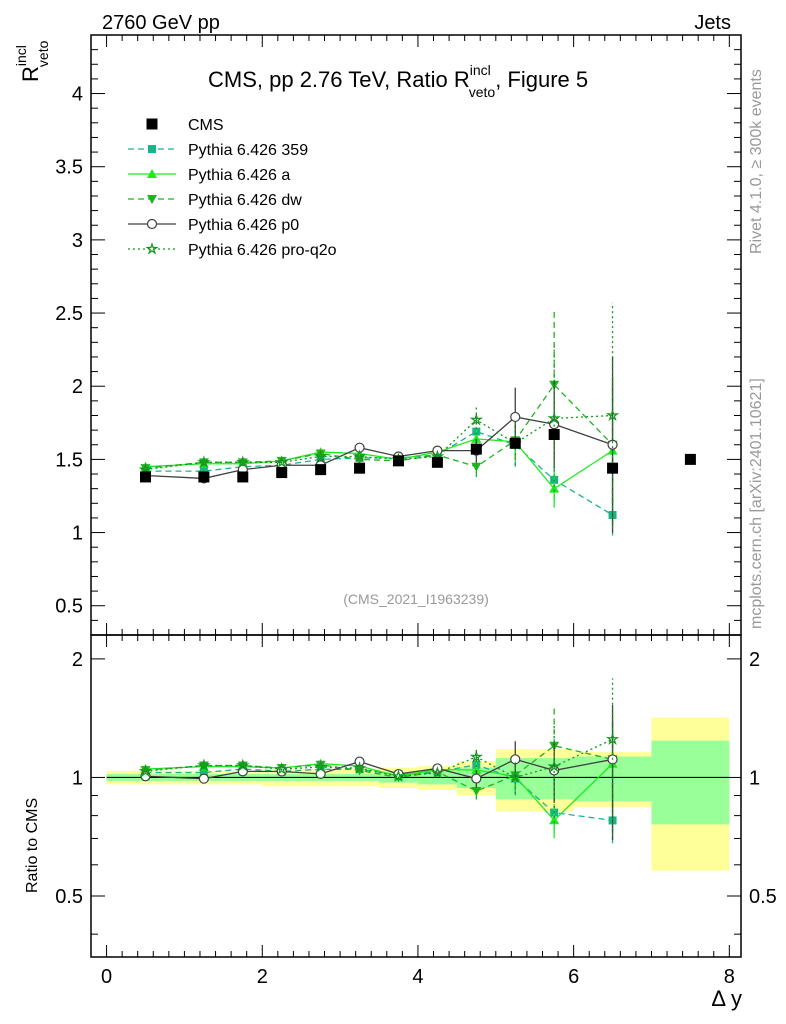 This screenshot has width=786, height=1024. I want to click on legend-marker-cms, so click(152, 124).